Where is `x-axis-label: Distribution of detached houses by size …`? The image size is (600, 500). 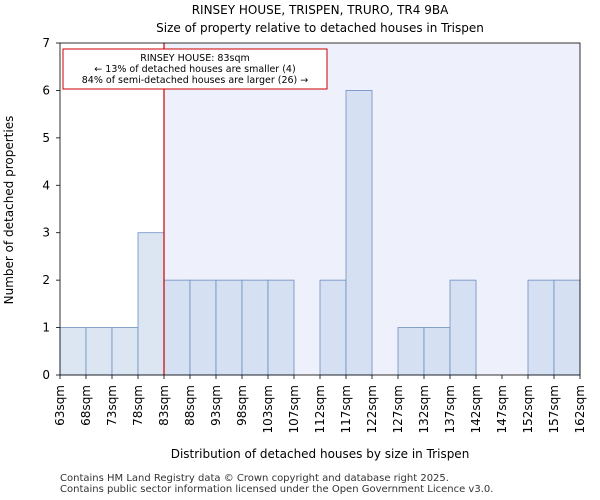
x-axis-label: Distribution of detached houses by size … is located at coordinates (320, 454).